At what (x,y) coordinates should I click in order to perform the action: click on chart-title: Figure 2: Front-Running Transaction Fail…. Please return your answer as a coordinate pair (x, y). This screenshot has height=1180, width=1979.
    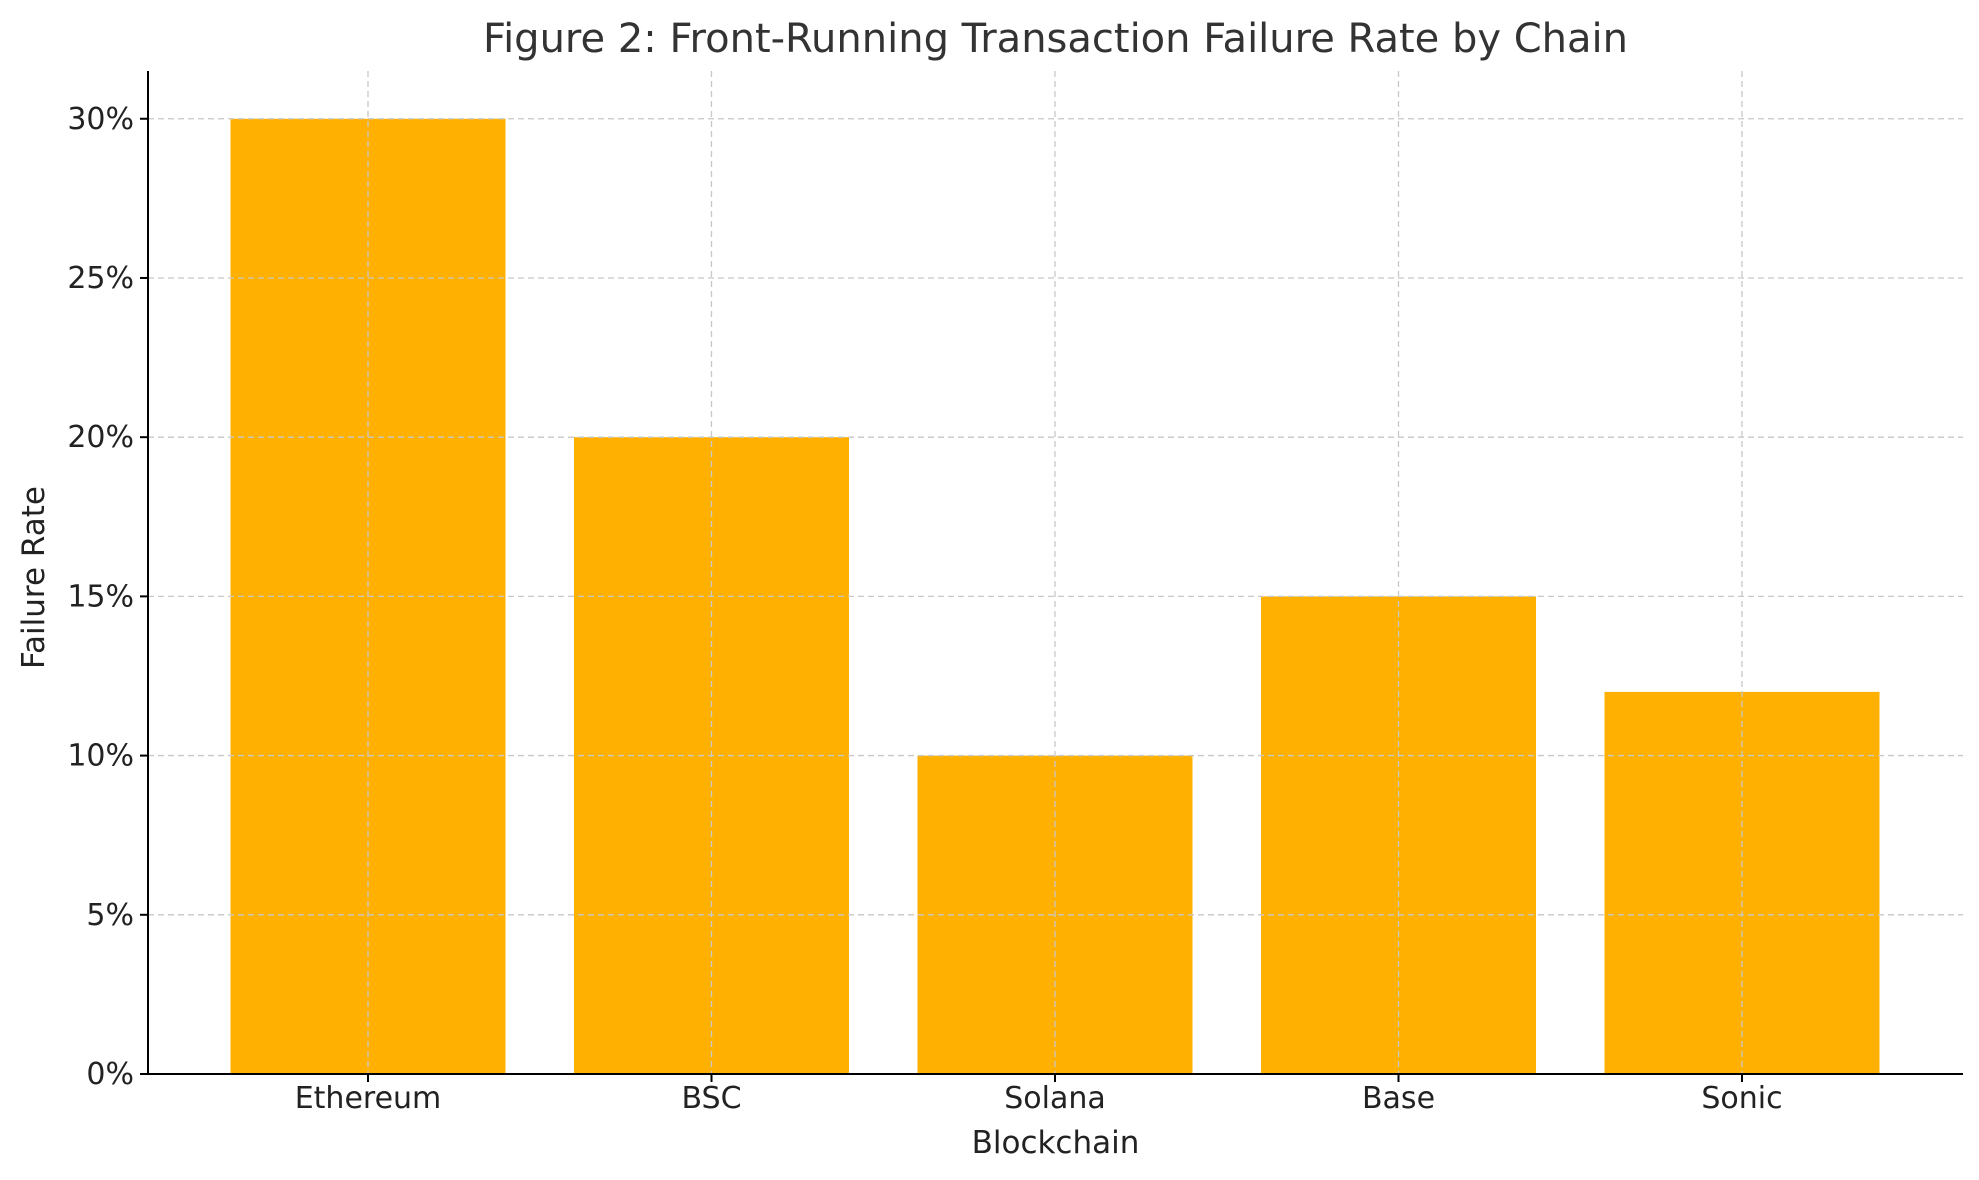
    Looking at the image, I should click on (1055, 39).